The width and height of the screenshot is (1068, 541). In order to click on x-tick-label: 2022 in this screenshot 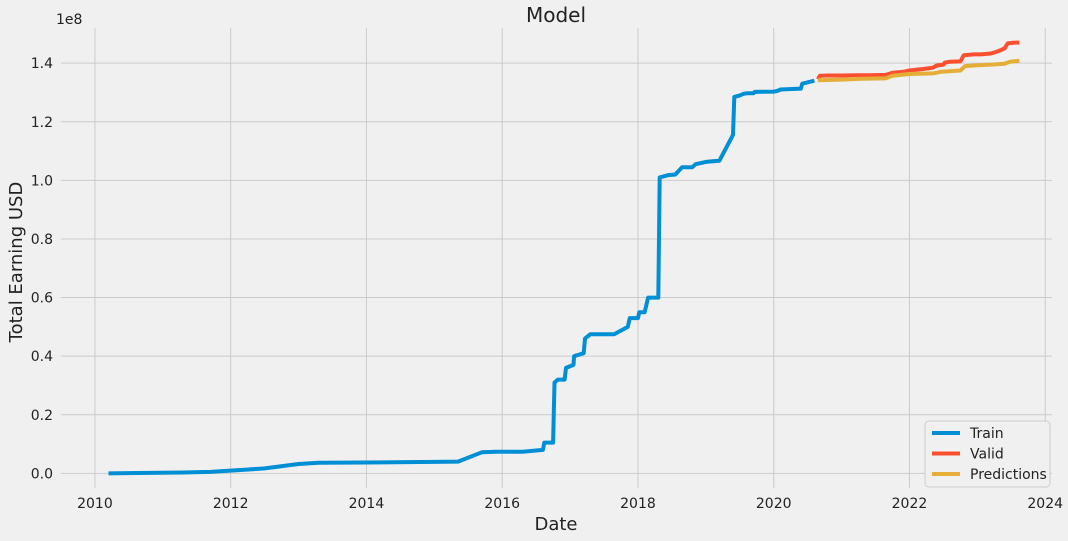, I will do `click(910, 504)`.